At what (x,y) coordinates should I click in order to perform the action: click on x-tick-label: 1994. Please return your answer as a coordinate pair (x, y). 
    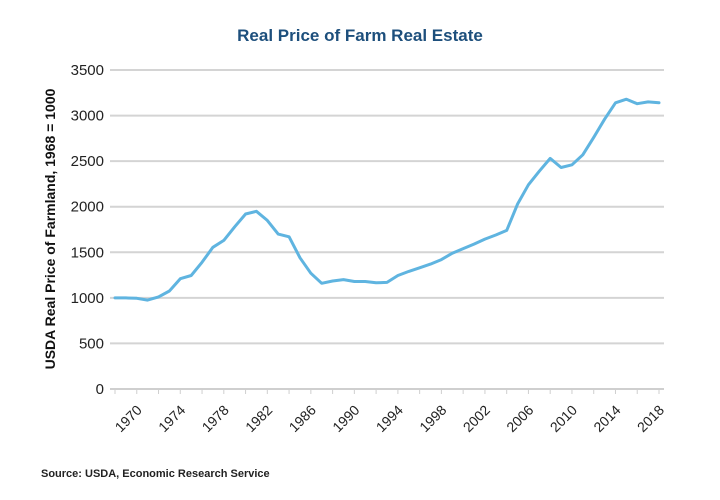
    Looking at the image, I should click on (389, 418).